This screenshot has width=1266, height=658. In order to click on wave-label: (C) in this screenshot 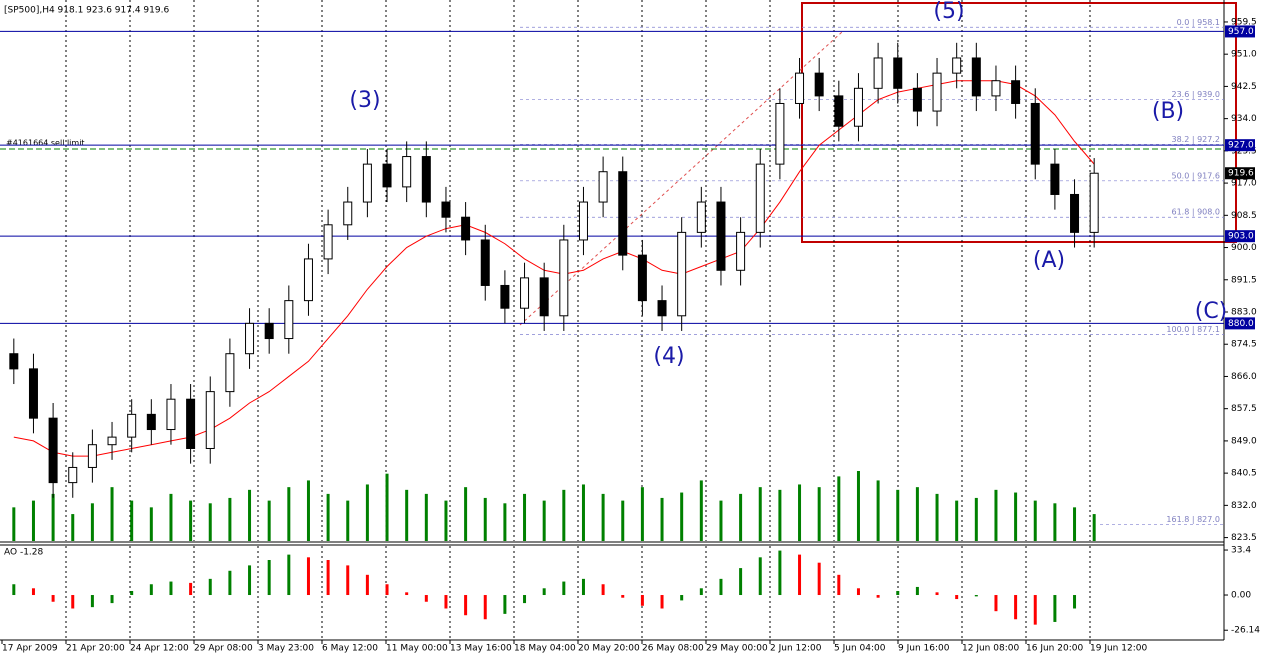, I will do `click(1211, 311)`.